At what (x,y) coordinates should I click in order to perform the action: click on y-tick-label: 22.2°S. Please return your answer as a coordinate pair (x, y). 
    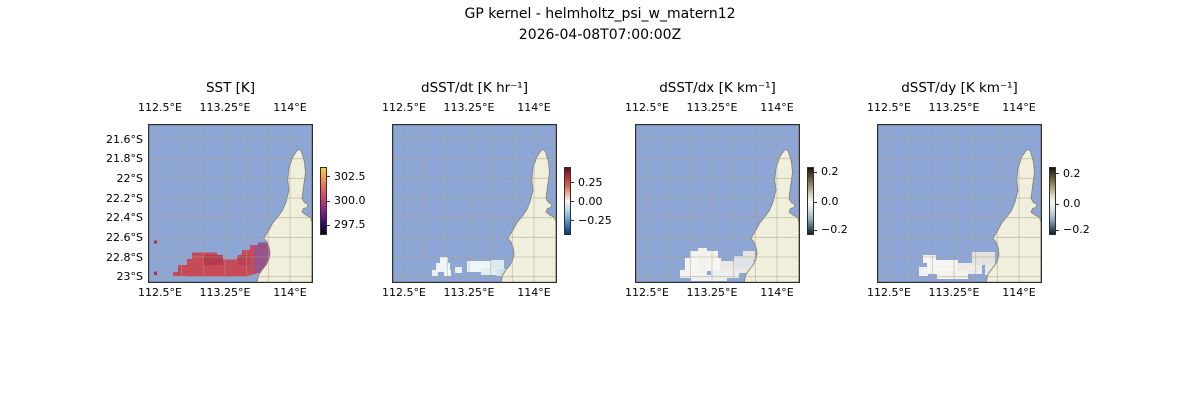
    Looking at the image, I should click on (124, 198).